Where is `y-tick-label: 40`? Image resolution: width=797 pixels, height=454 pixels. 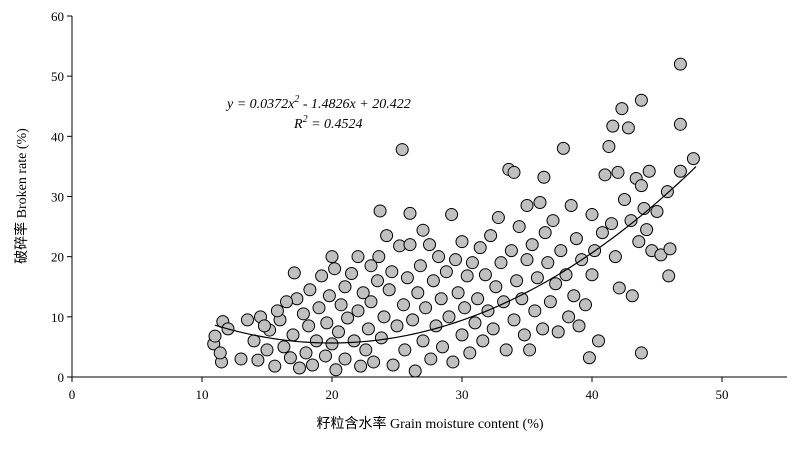
y-tick-label: 40 is located at coordinates (57, 136).